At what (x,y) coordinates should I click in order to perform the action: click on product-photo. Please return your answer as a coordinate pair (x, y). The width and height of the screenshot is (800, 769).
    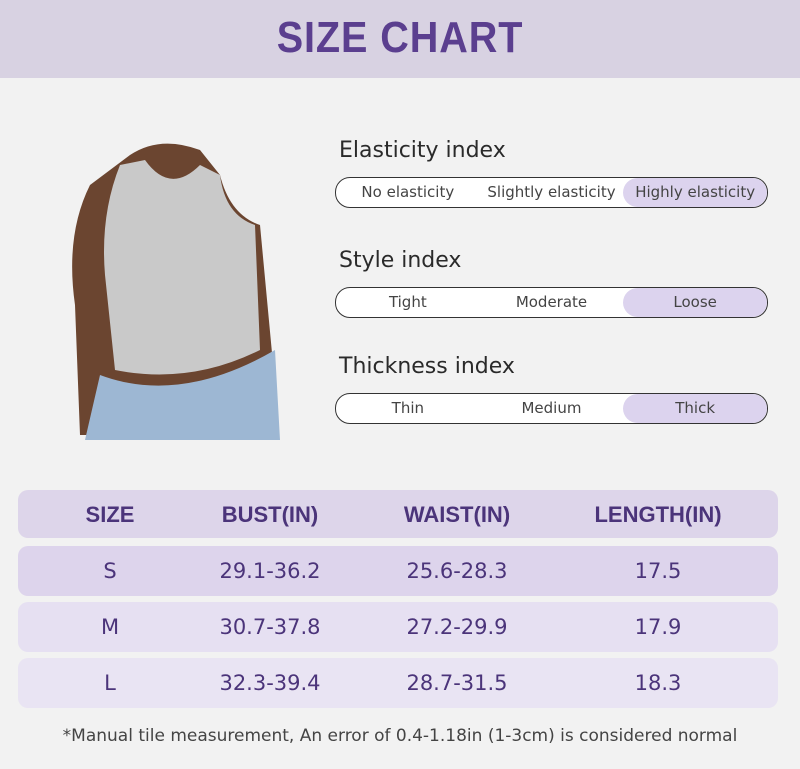
    Looking at the image, I should click on (172, 287).